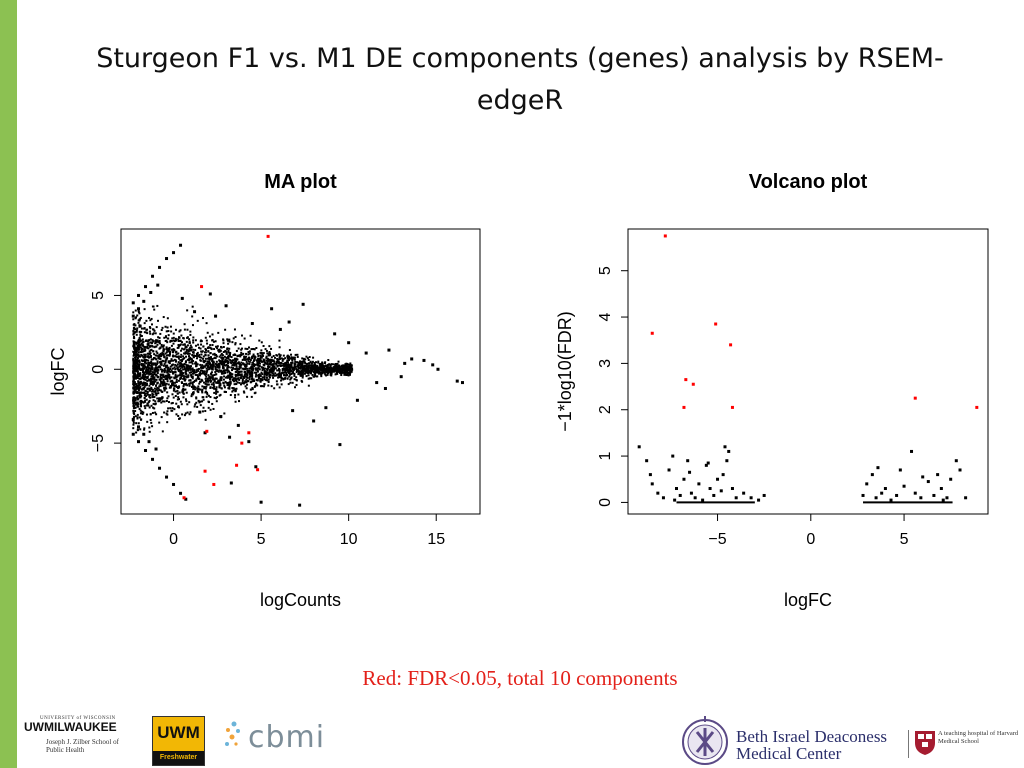 This screenshot has width=1024, height=768. What do you see at coordinates (300, 600) in the screenshot?
I see `chart0-x-axis-label: logCounts` at bounding box center [300, 600].